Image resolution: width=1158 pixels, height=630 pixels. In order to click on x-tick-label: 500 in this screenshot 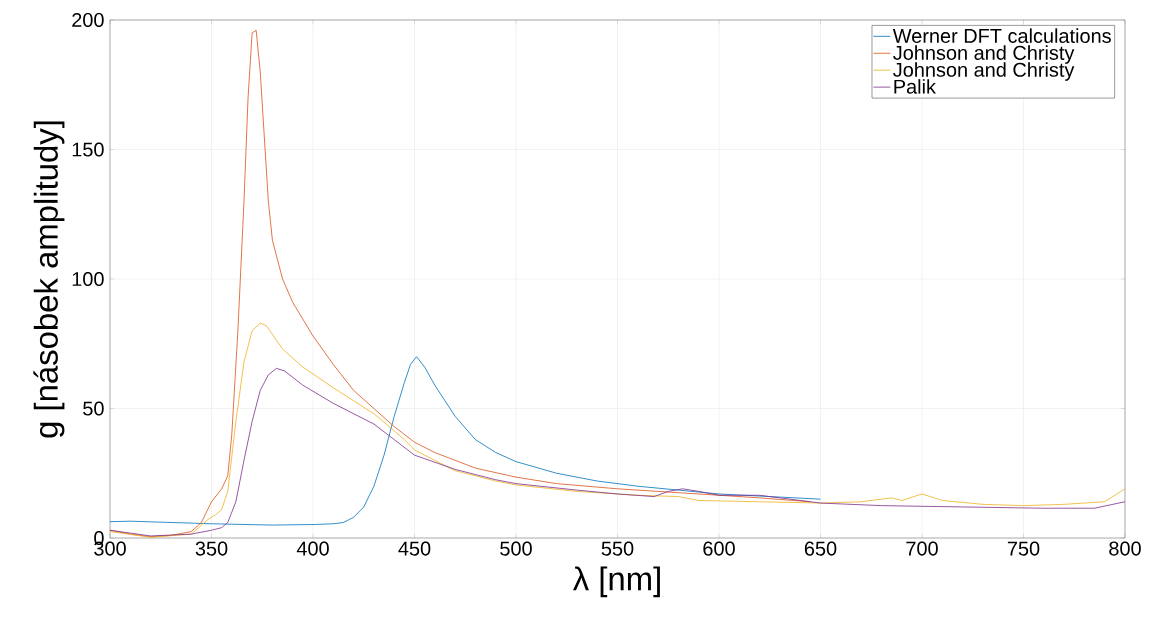, I will do `click(516, 548)`.